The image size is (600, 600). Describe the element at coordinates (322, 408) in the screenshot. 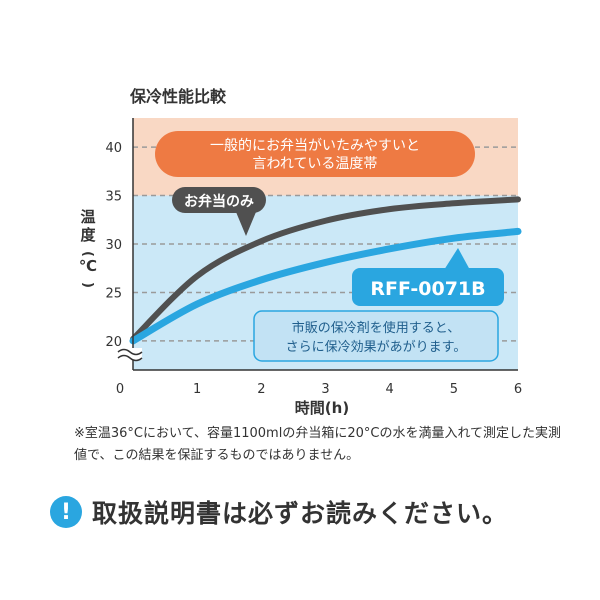

I see `x-axis-label: 時間(h)` at that location.